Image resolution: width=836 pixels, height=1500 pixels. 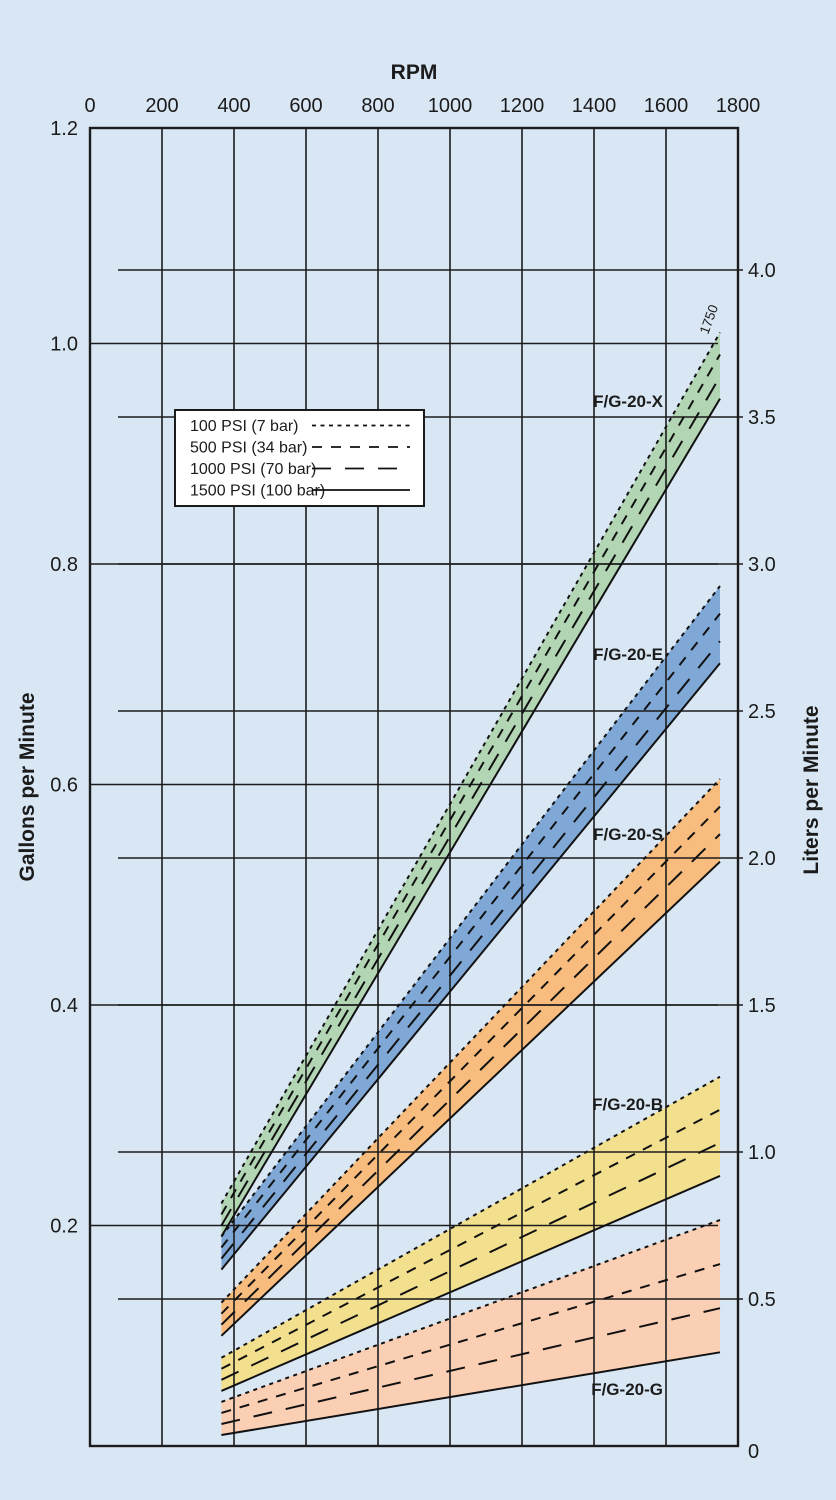 What do you see at coordinates (762, 418) in the screenshot?
I see `lpm-tick-3.5: 3.5` at bounding box center [762, 418].